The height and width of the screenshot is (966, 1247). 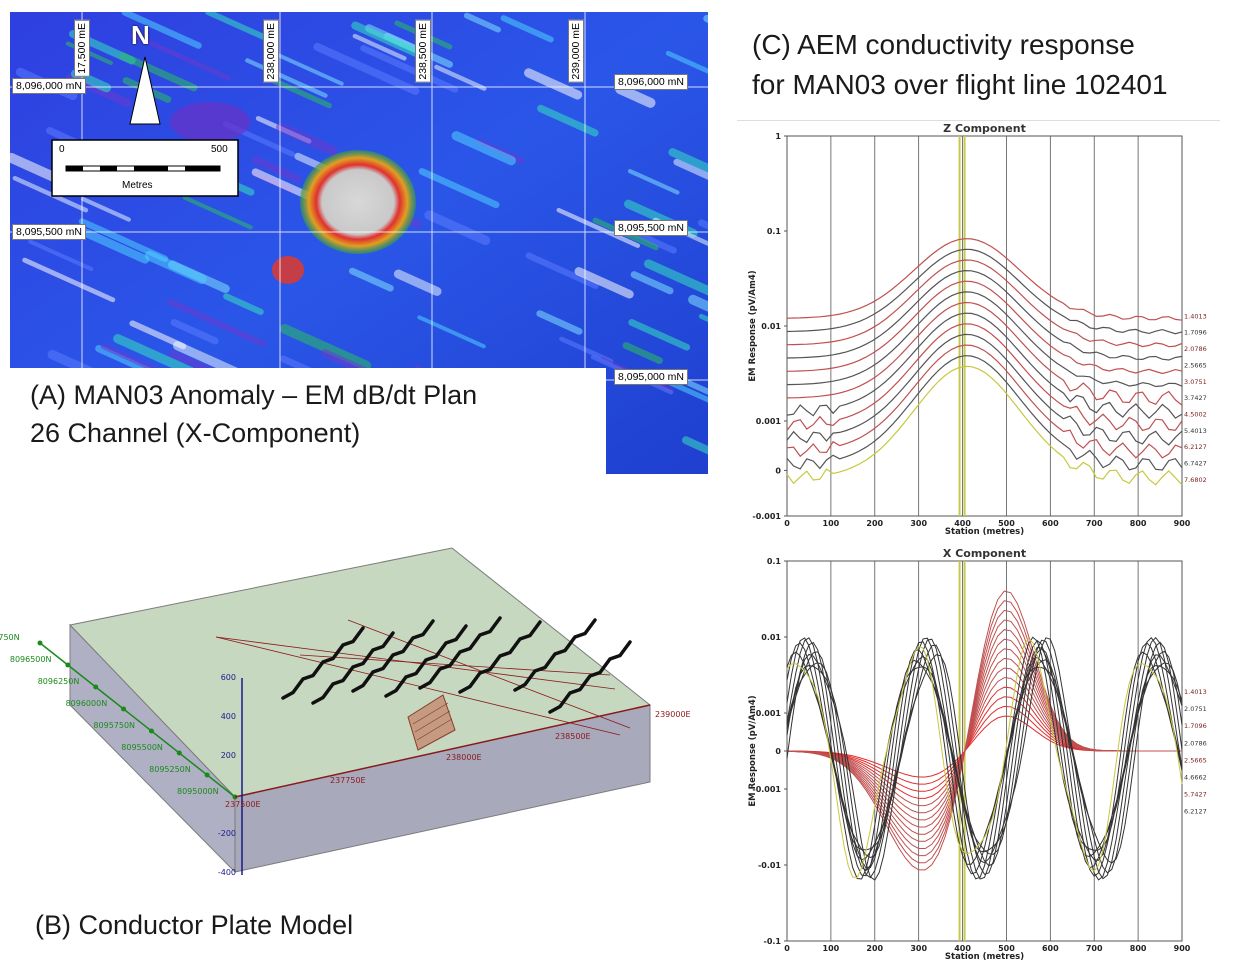 What do you see at coordinates (766, 516) in the screenshot?
I see `y-tick-label: -0.001` at bounding box center [766, 516].